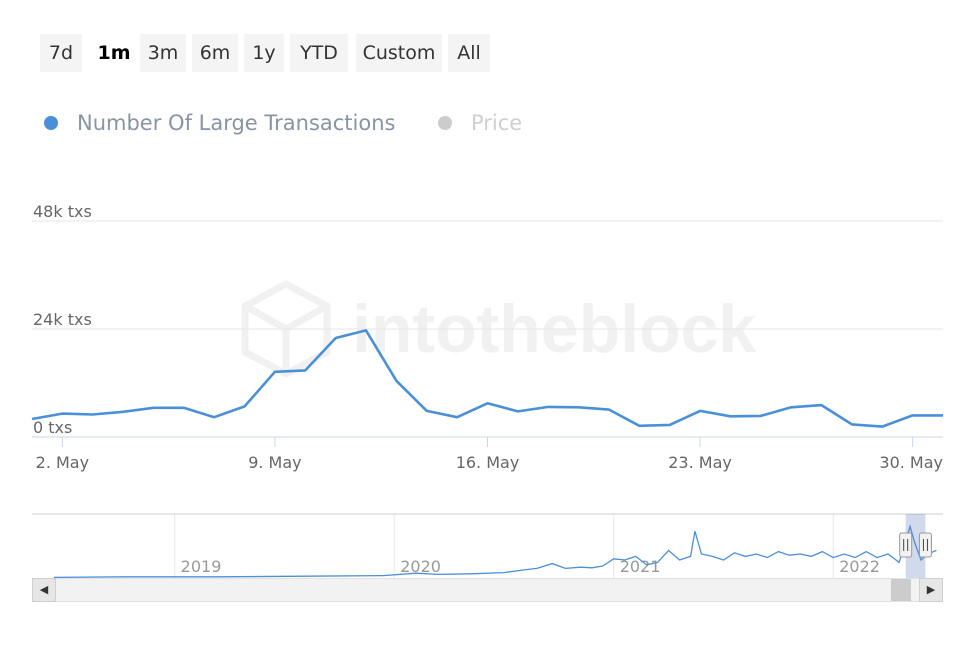 The height and width of the screenshot is (650, 975). I want to click on range-button-all: All, so click(469, 53).